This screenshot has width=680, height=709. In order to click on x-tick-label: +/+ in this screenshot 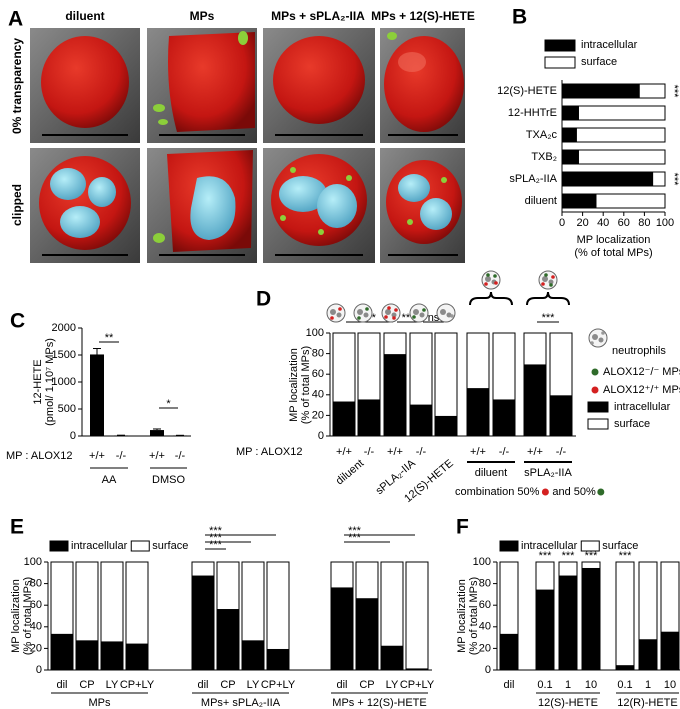, I will do `click(97, 456)`.